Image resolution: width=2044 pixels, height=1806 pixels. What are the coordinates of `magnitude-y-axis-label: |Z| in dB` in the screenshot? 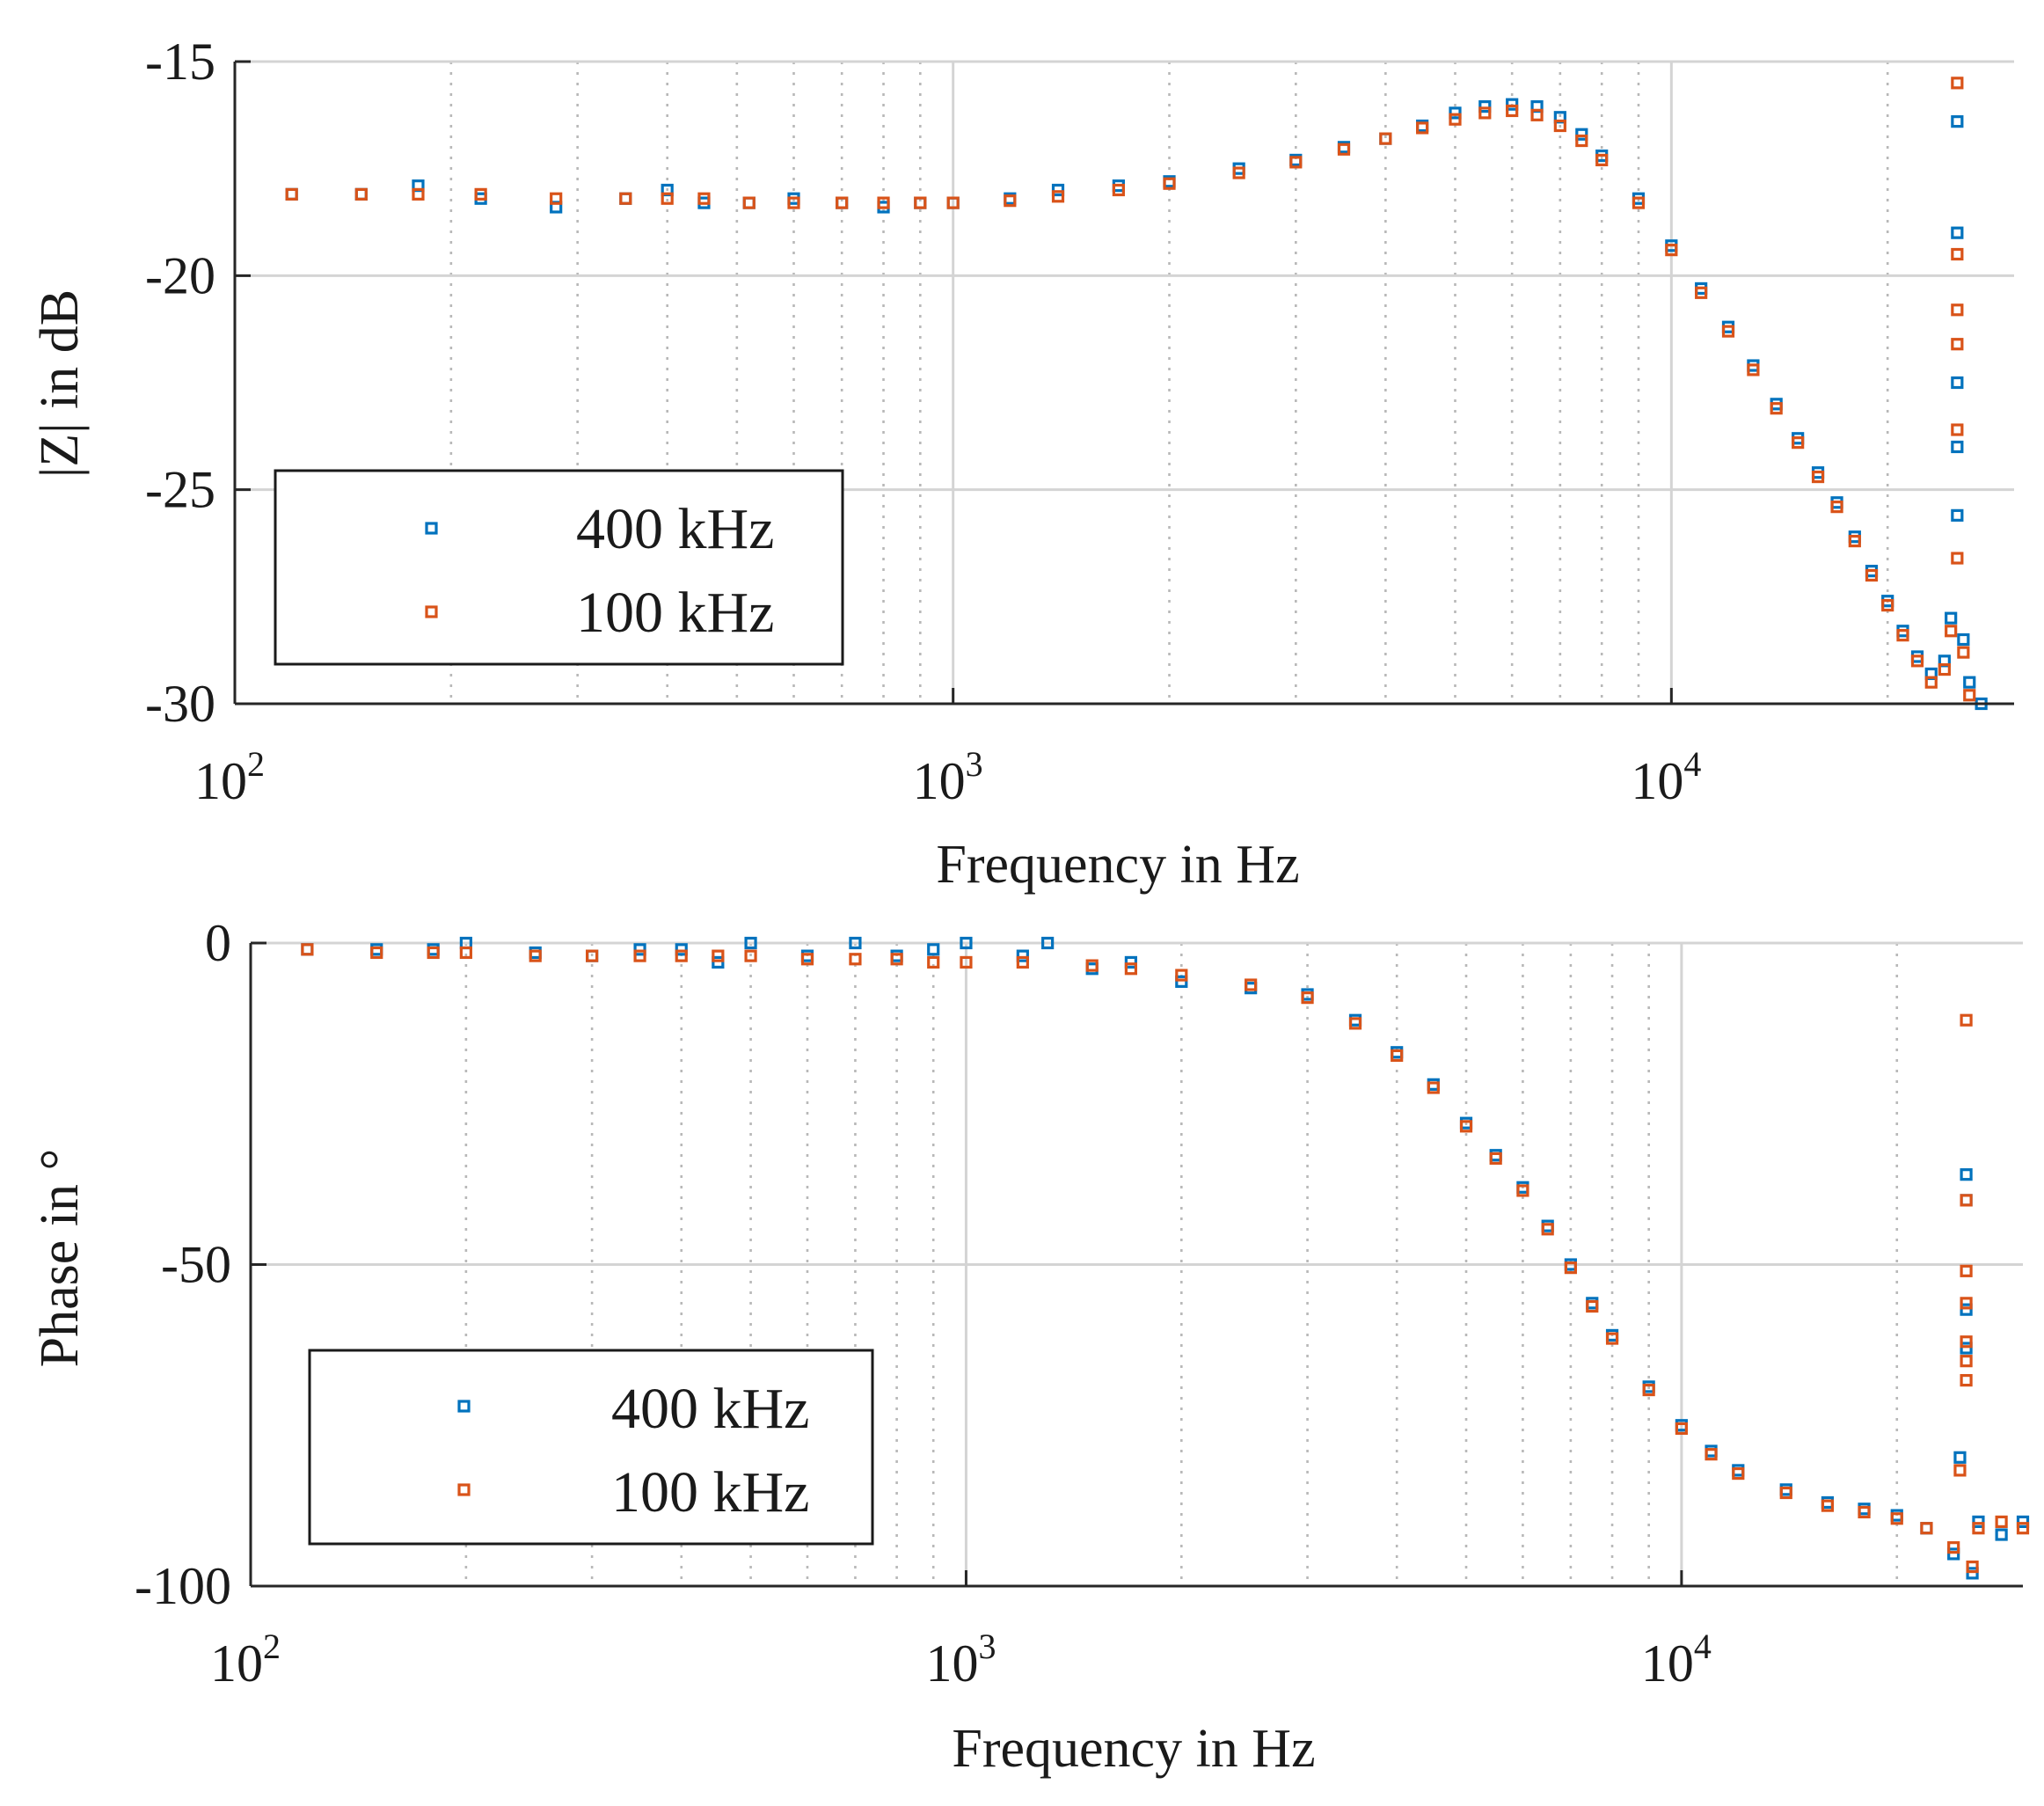 It's located at (60, 383).